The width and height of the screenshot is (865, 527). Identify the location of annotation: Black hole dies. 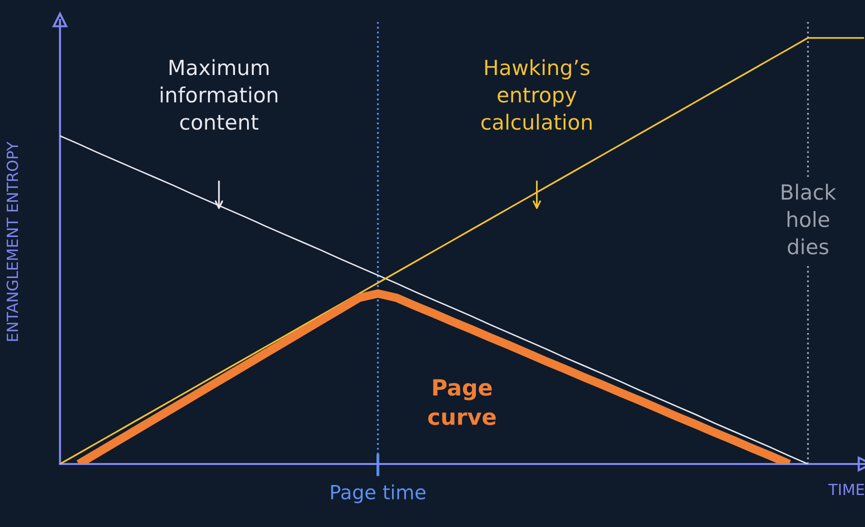
(809, 219).